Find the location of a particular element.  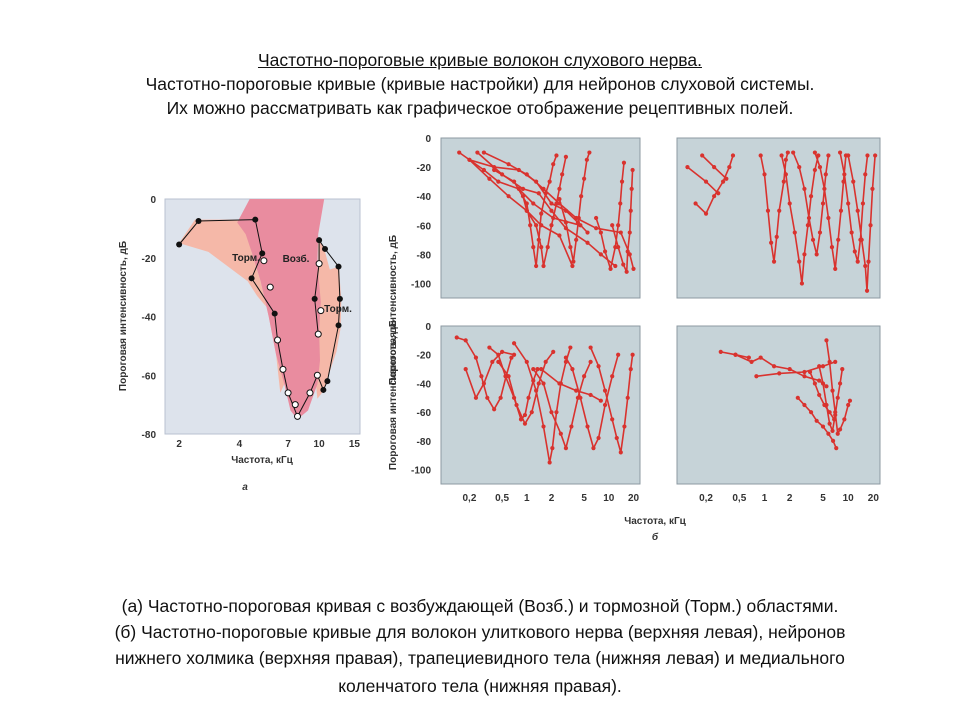

panel-b-xtick-label: 5 is located at coordinates (823, 498).